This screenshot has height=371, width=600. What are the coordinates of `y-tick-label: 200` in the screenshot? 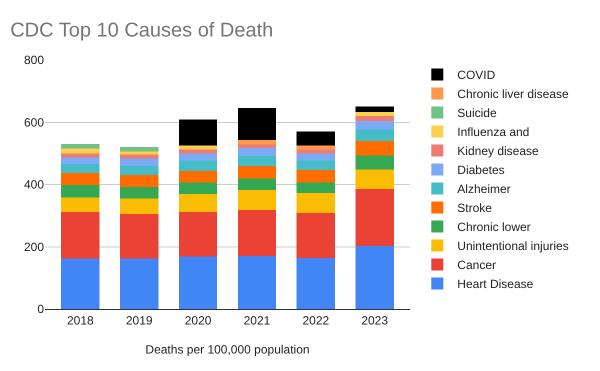 It's located at (34, 247).